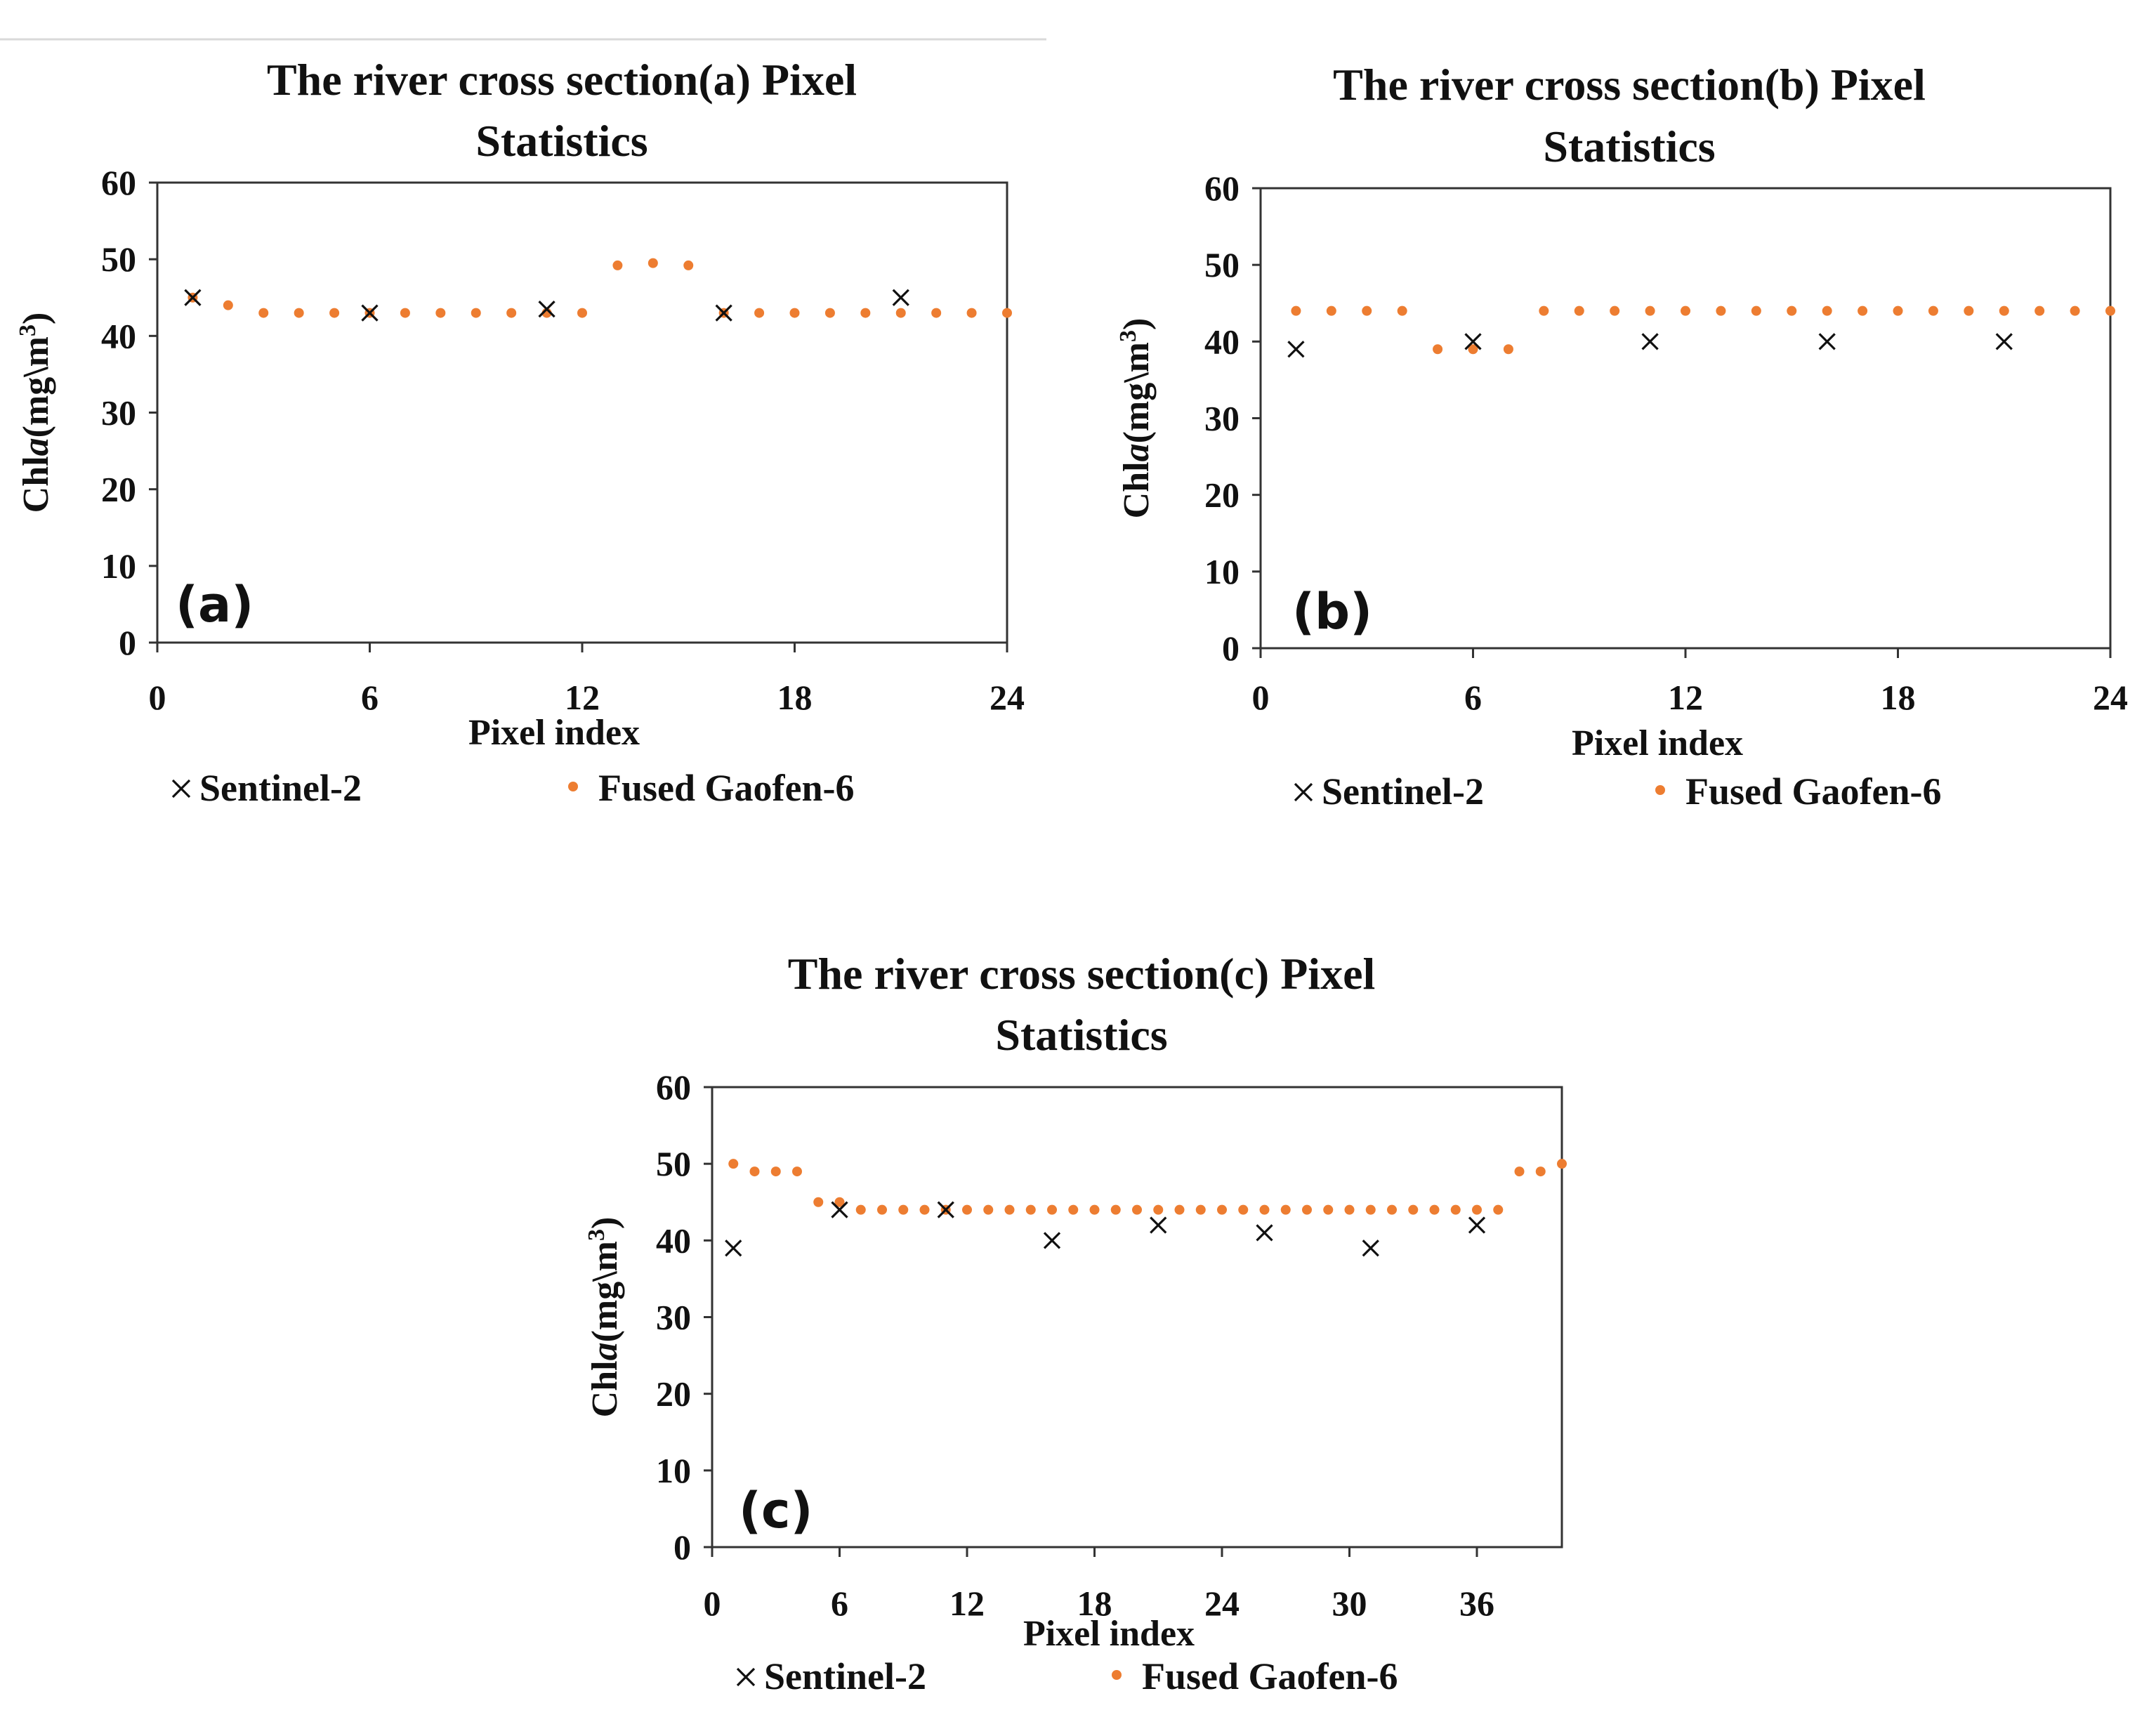  What do you see at coordinates (795, 697) in the screenshot?
I see `x-tick-label: 18` at bounding box center [795, 697].